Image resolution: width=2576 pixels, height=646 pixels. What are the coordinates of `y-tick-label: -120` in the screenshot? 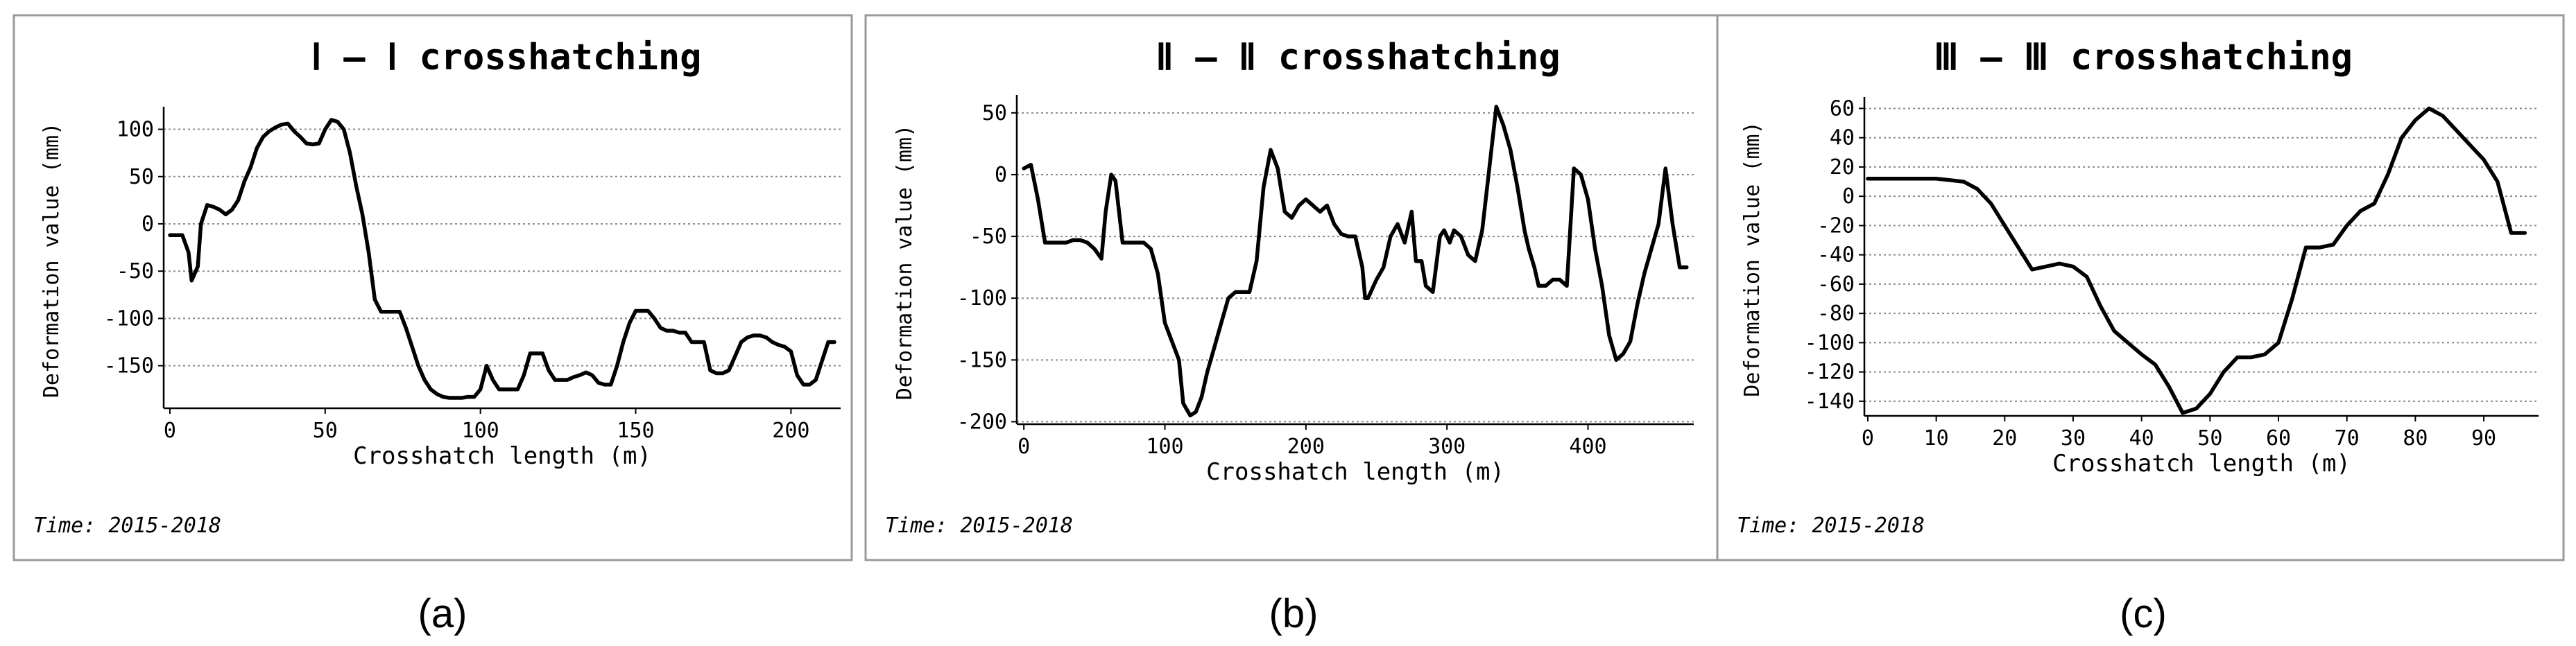 It's located at (1830, 372).